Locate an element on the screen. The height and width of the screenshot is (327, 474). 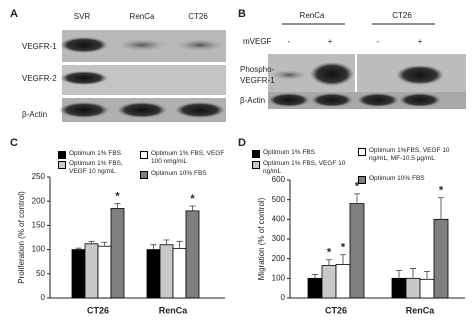
y-tick-label: 50 is located at coordinates (40, 273).